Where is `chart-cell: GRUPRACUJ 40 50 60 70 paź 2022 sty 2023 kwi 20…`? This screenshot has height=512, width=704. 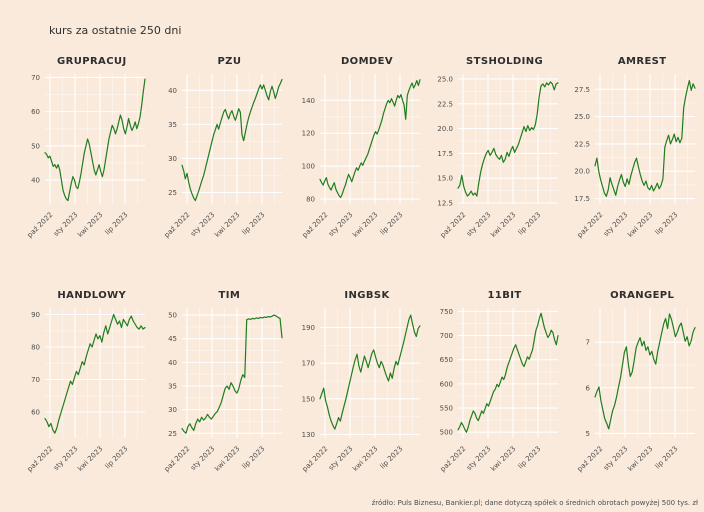 chart-cell: GRUPRACUJ 40 50 60 70 paź 2022 sty 2023 kwi 20… is located at coordinates (81, 151).